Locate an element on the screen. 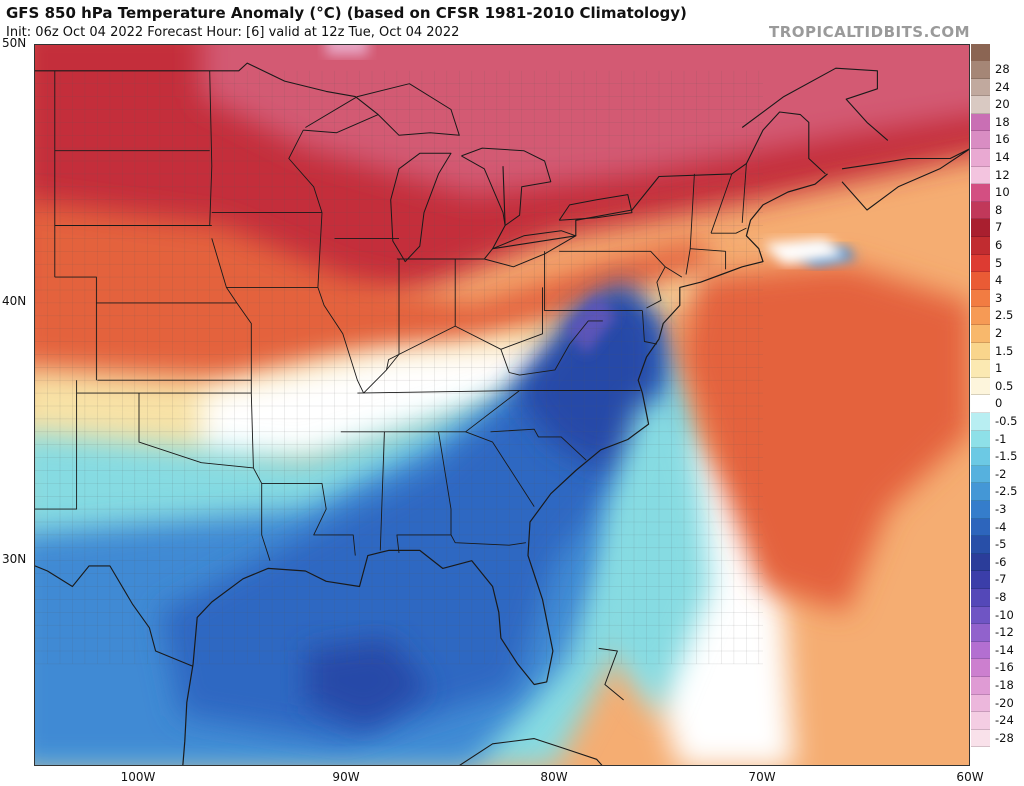 The image size is (1024, 786). legend-entry: 2.5 is located at coordinates (997, 316).